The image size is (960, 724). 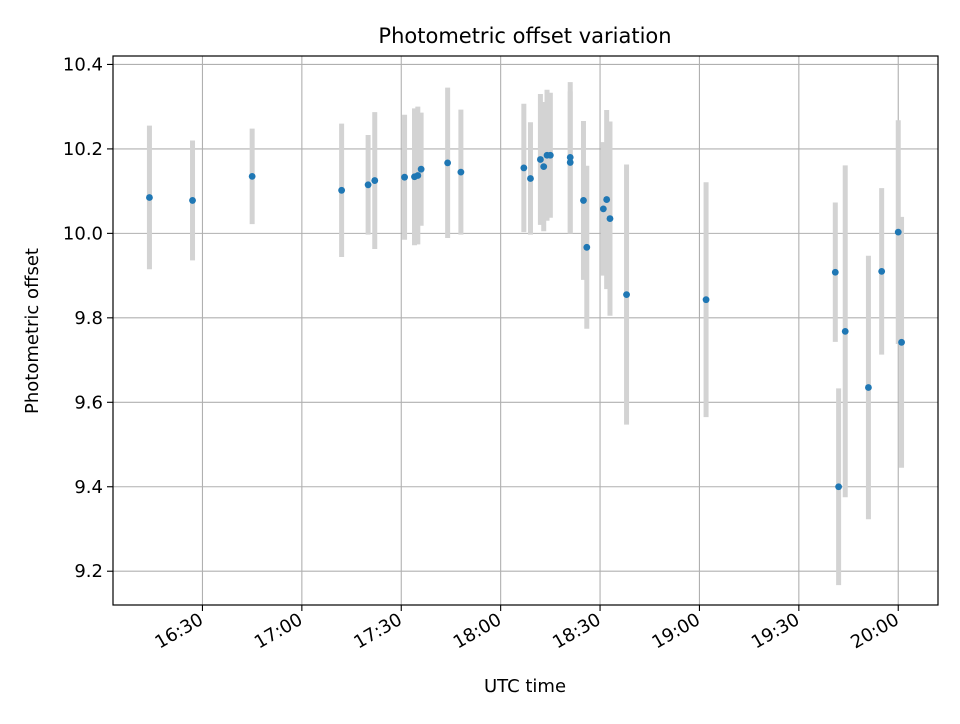 What do you see at coordinates (88, 318) in the screenshot?
I see `y-tick-label: 9.8` at bounding box center [88, 318].